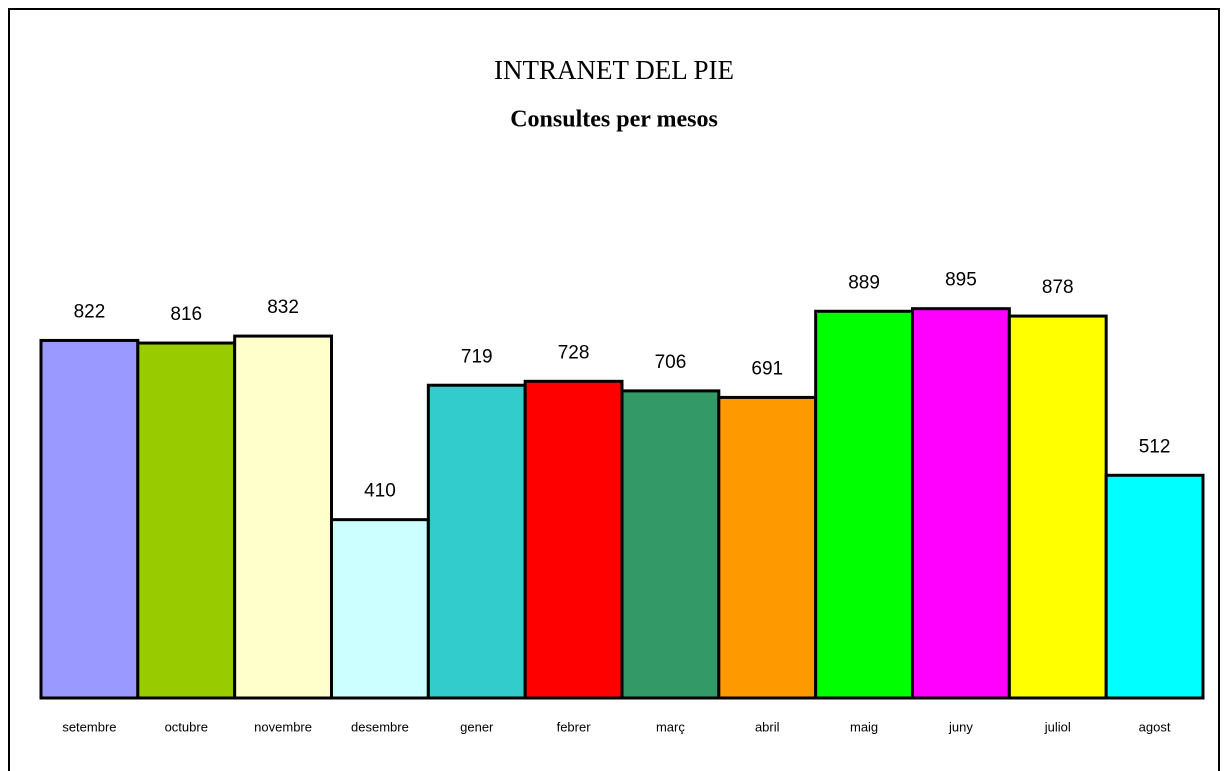 This screenshot has height=771, width=1228. I want to click on x-tick-label: maig, so click(864, 726).